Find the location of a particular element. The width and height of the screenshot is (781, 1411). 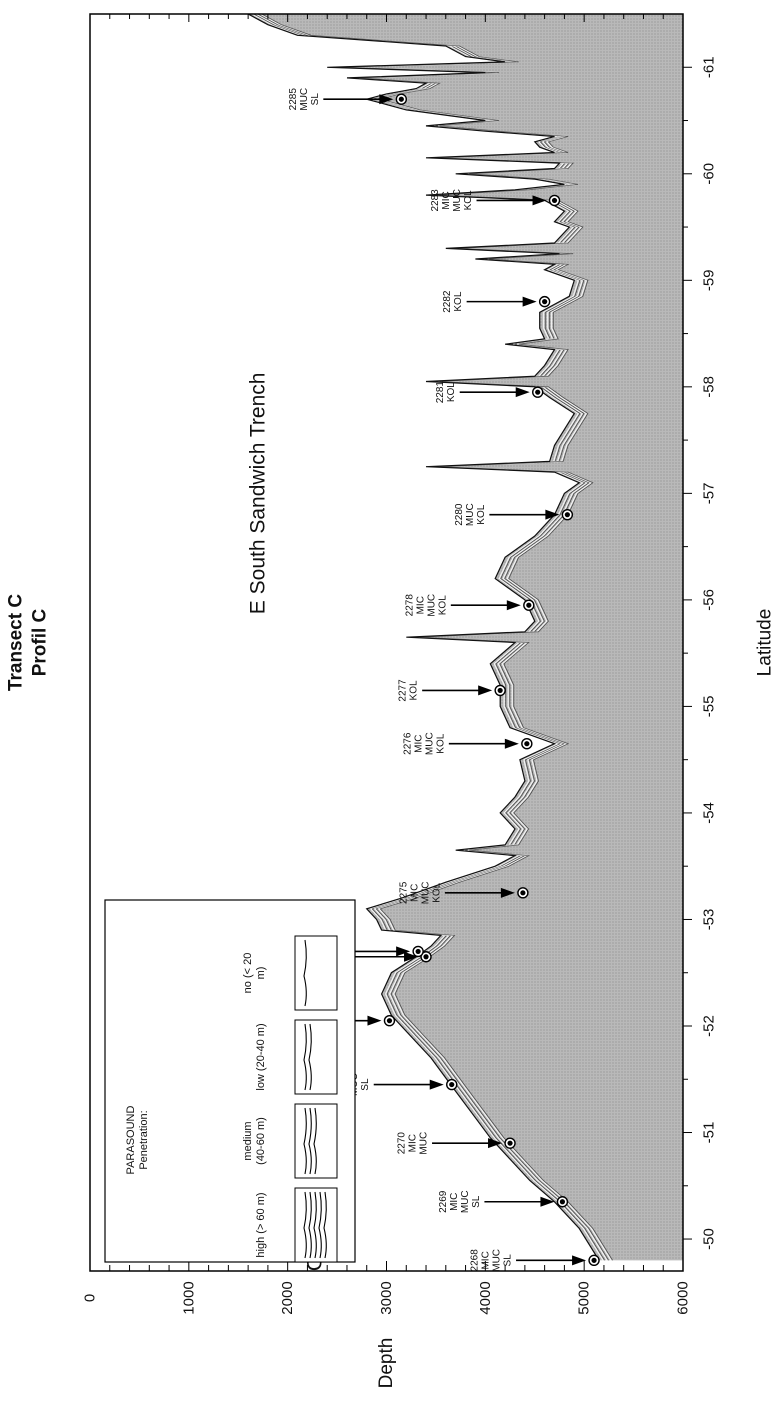

station-label: 2281 is located at coordinates (440, 392).